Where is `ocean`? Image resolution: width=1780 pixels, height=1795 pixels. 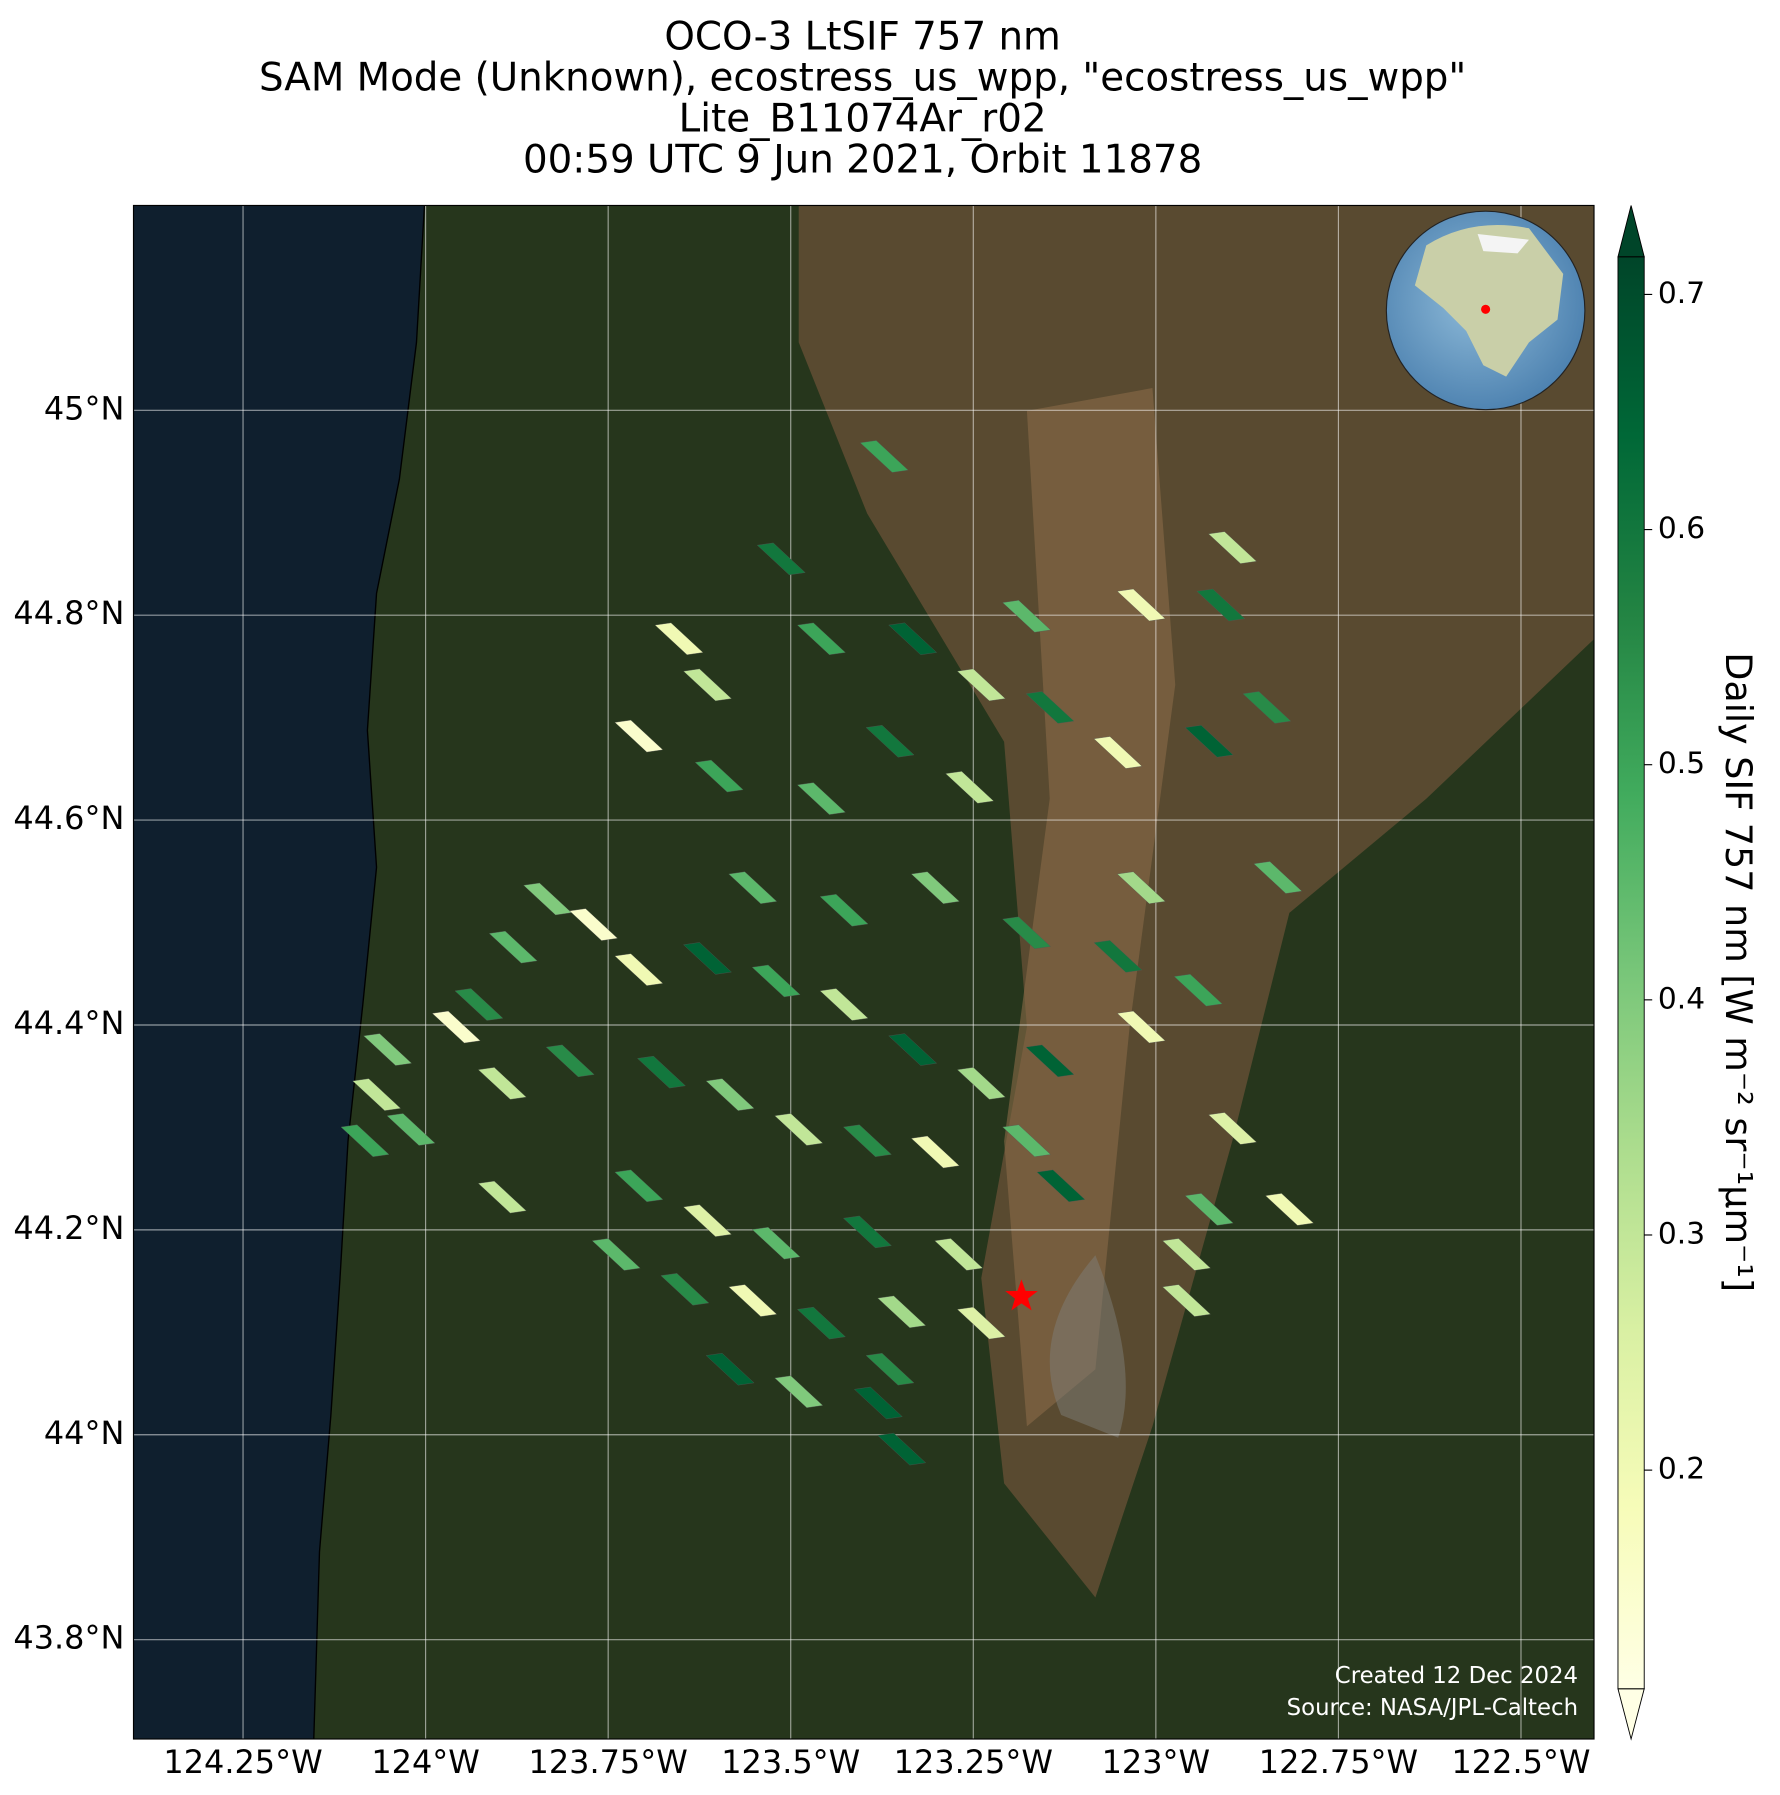 ocean is located at coordinates (279, 972).